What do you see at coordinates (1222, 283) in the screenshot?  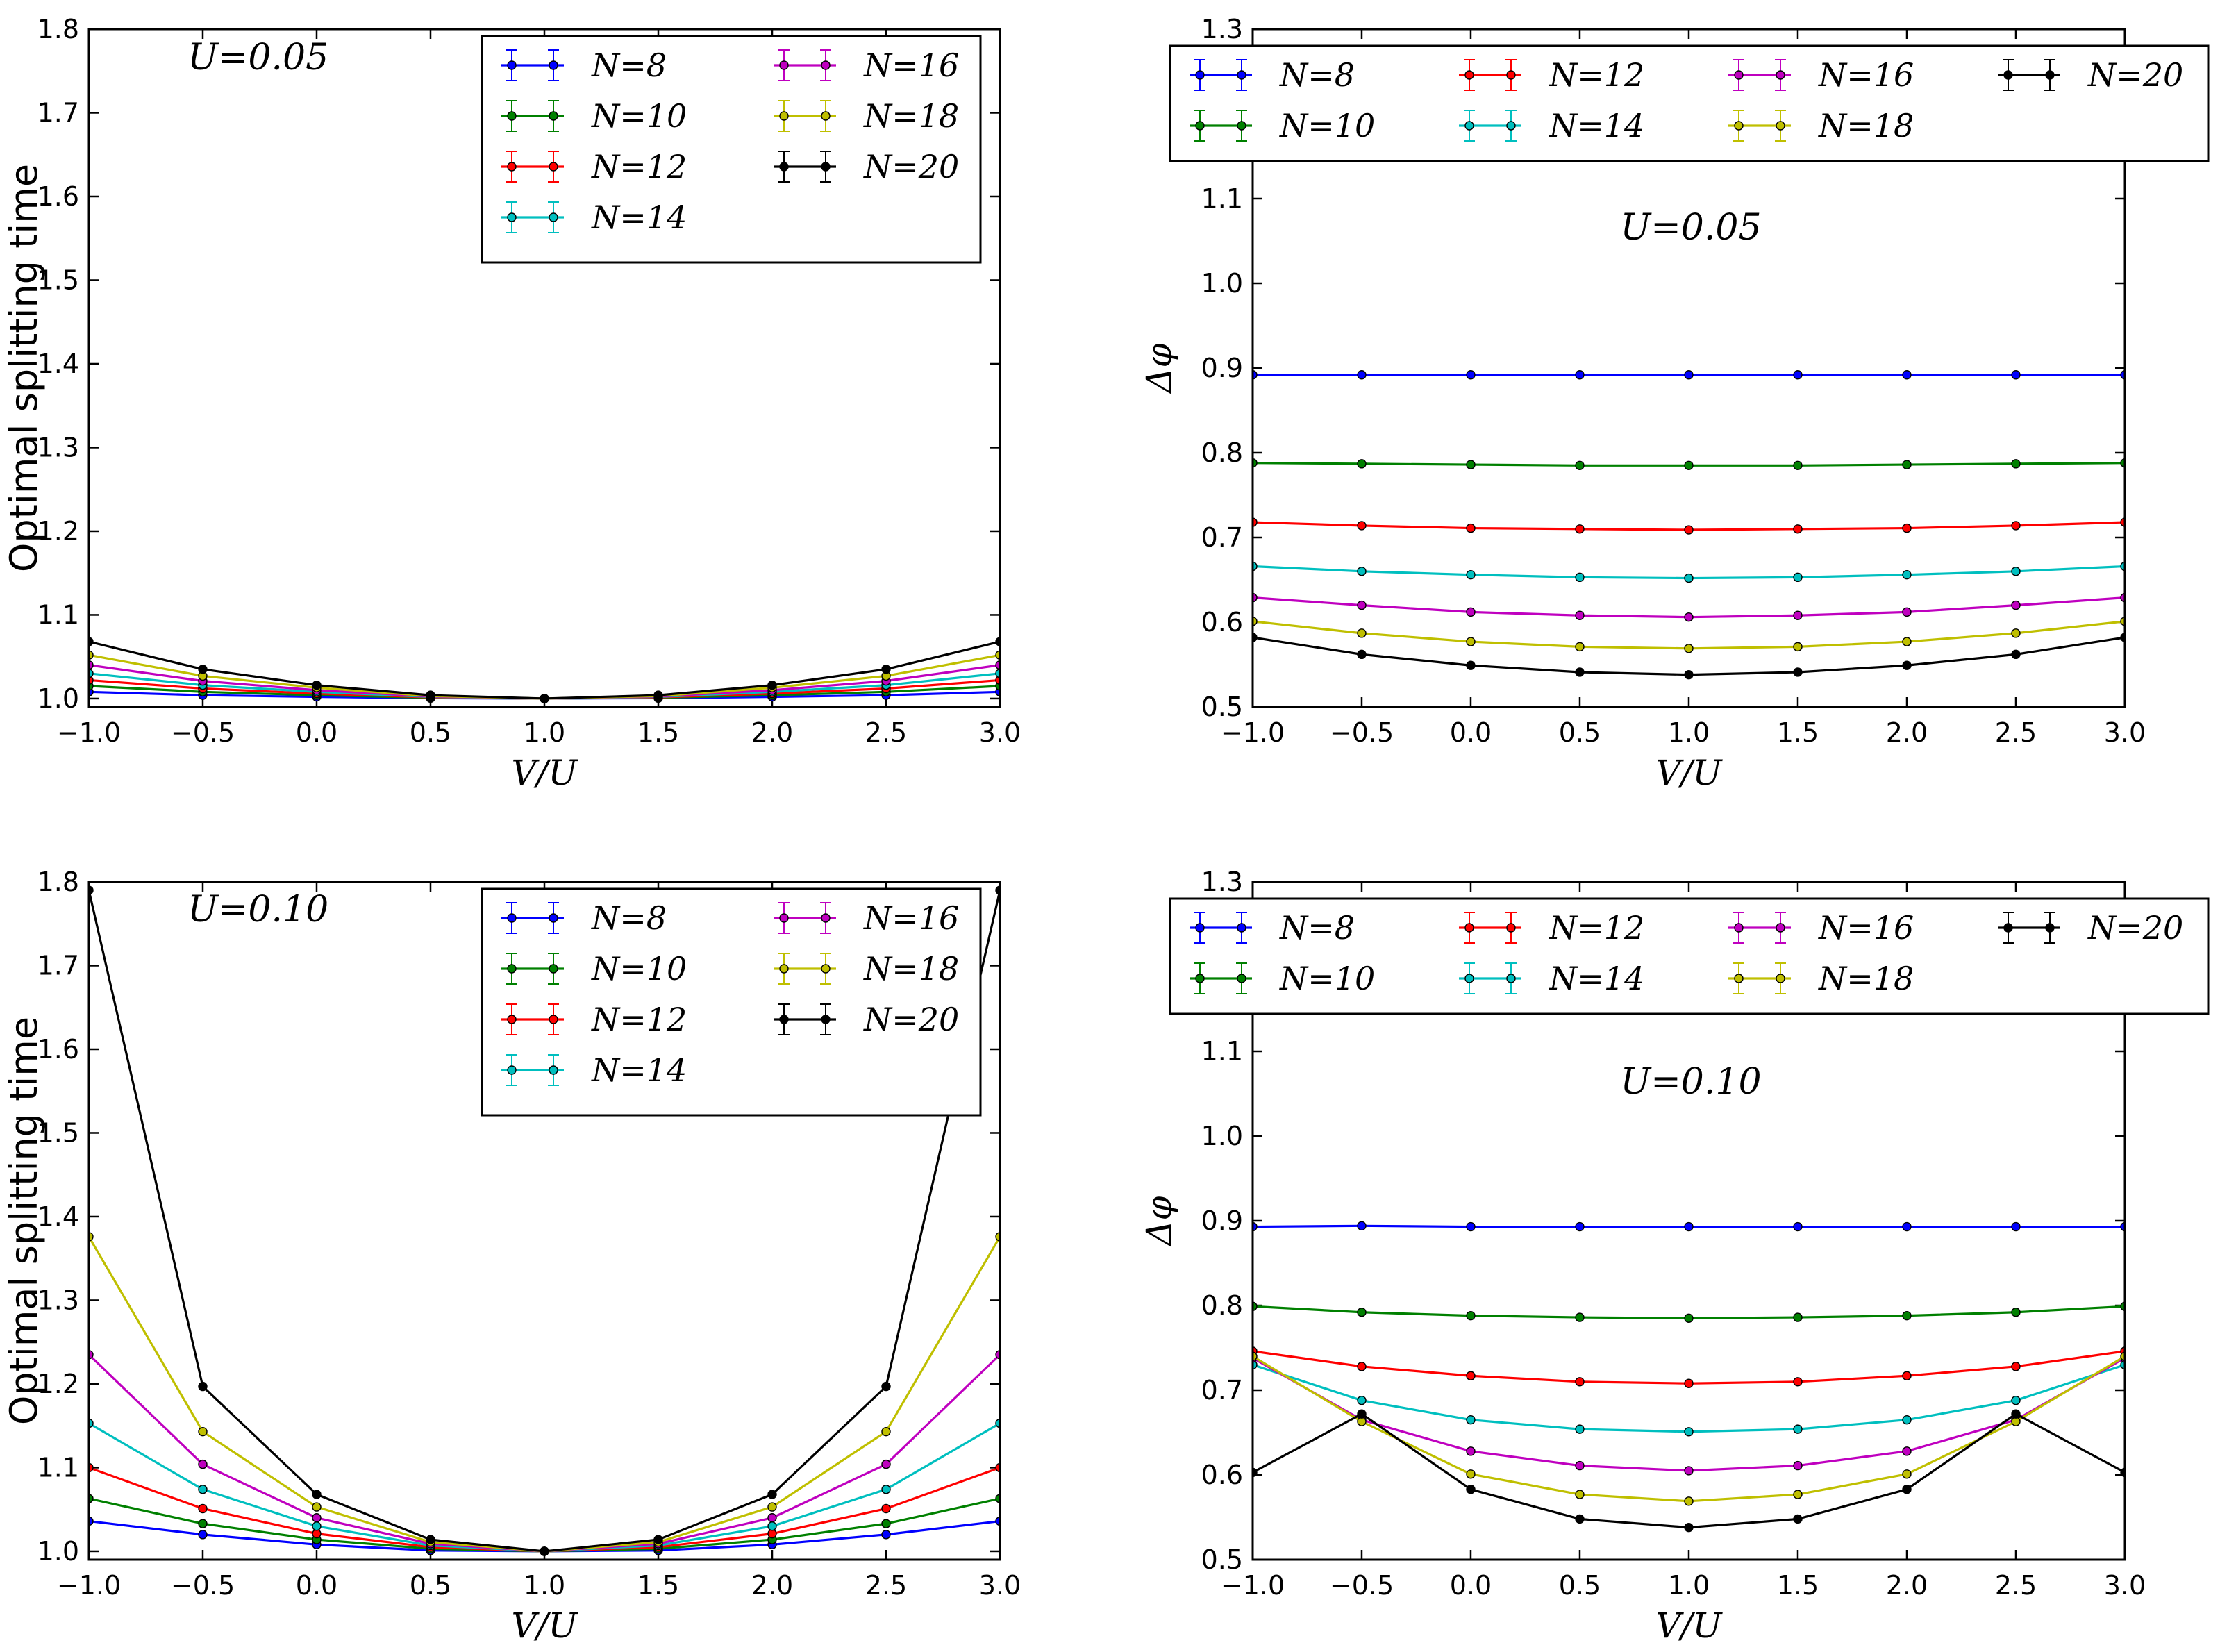 I see `y-tick-label: 1.0` at bounding box center [1222, 283].